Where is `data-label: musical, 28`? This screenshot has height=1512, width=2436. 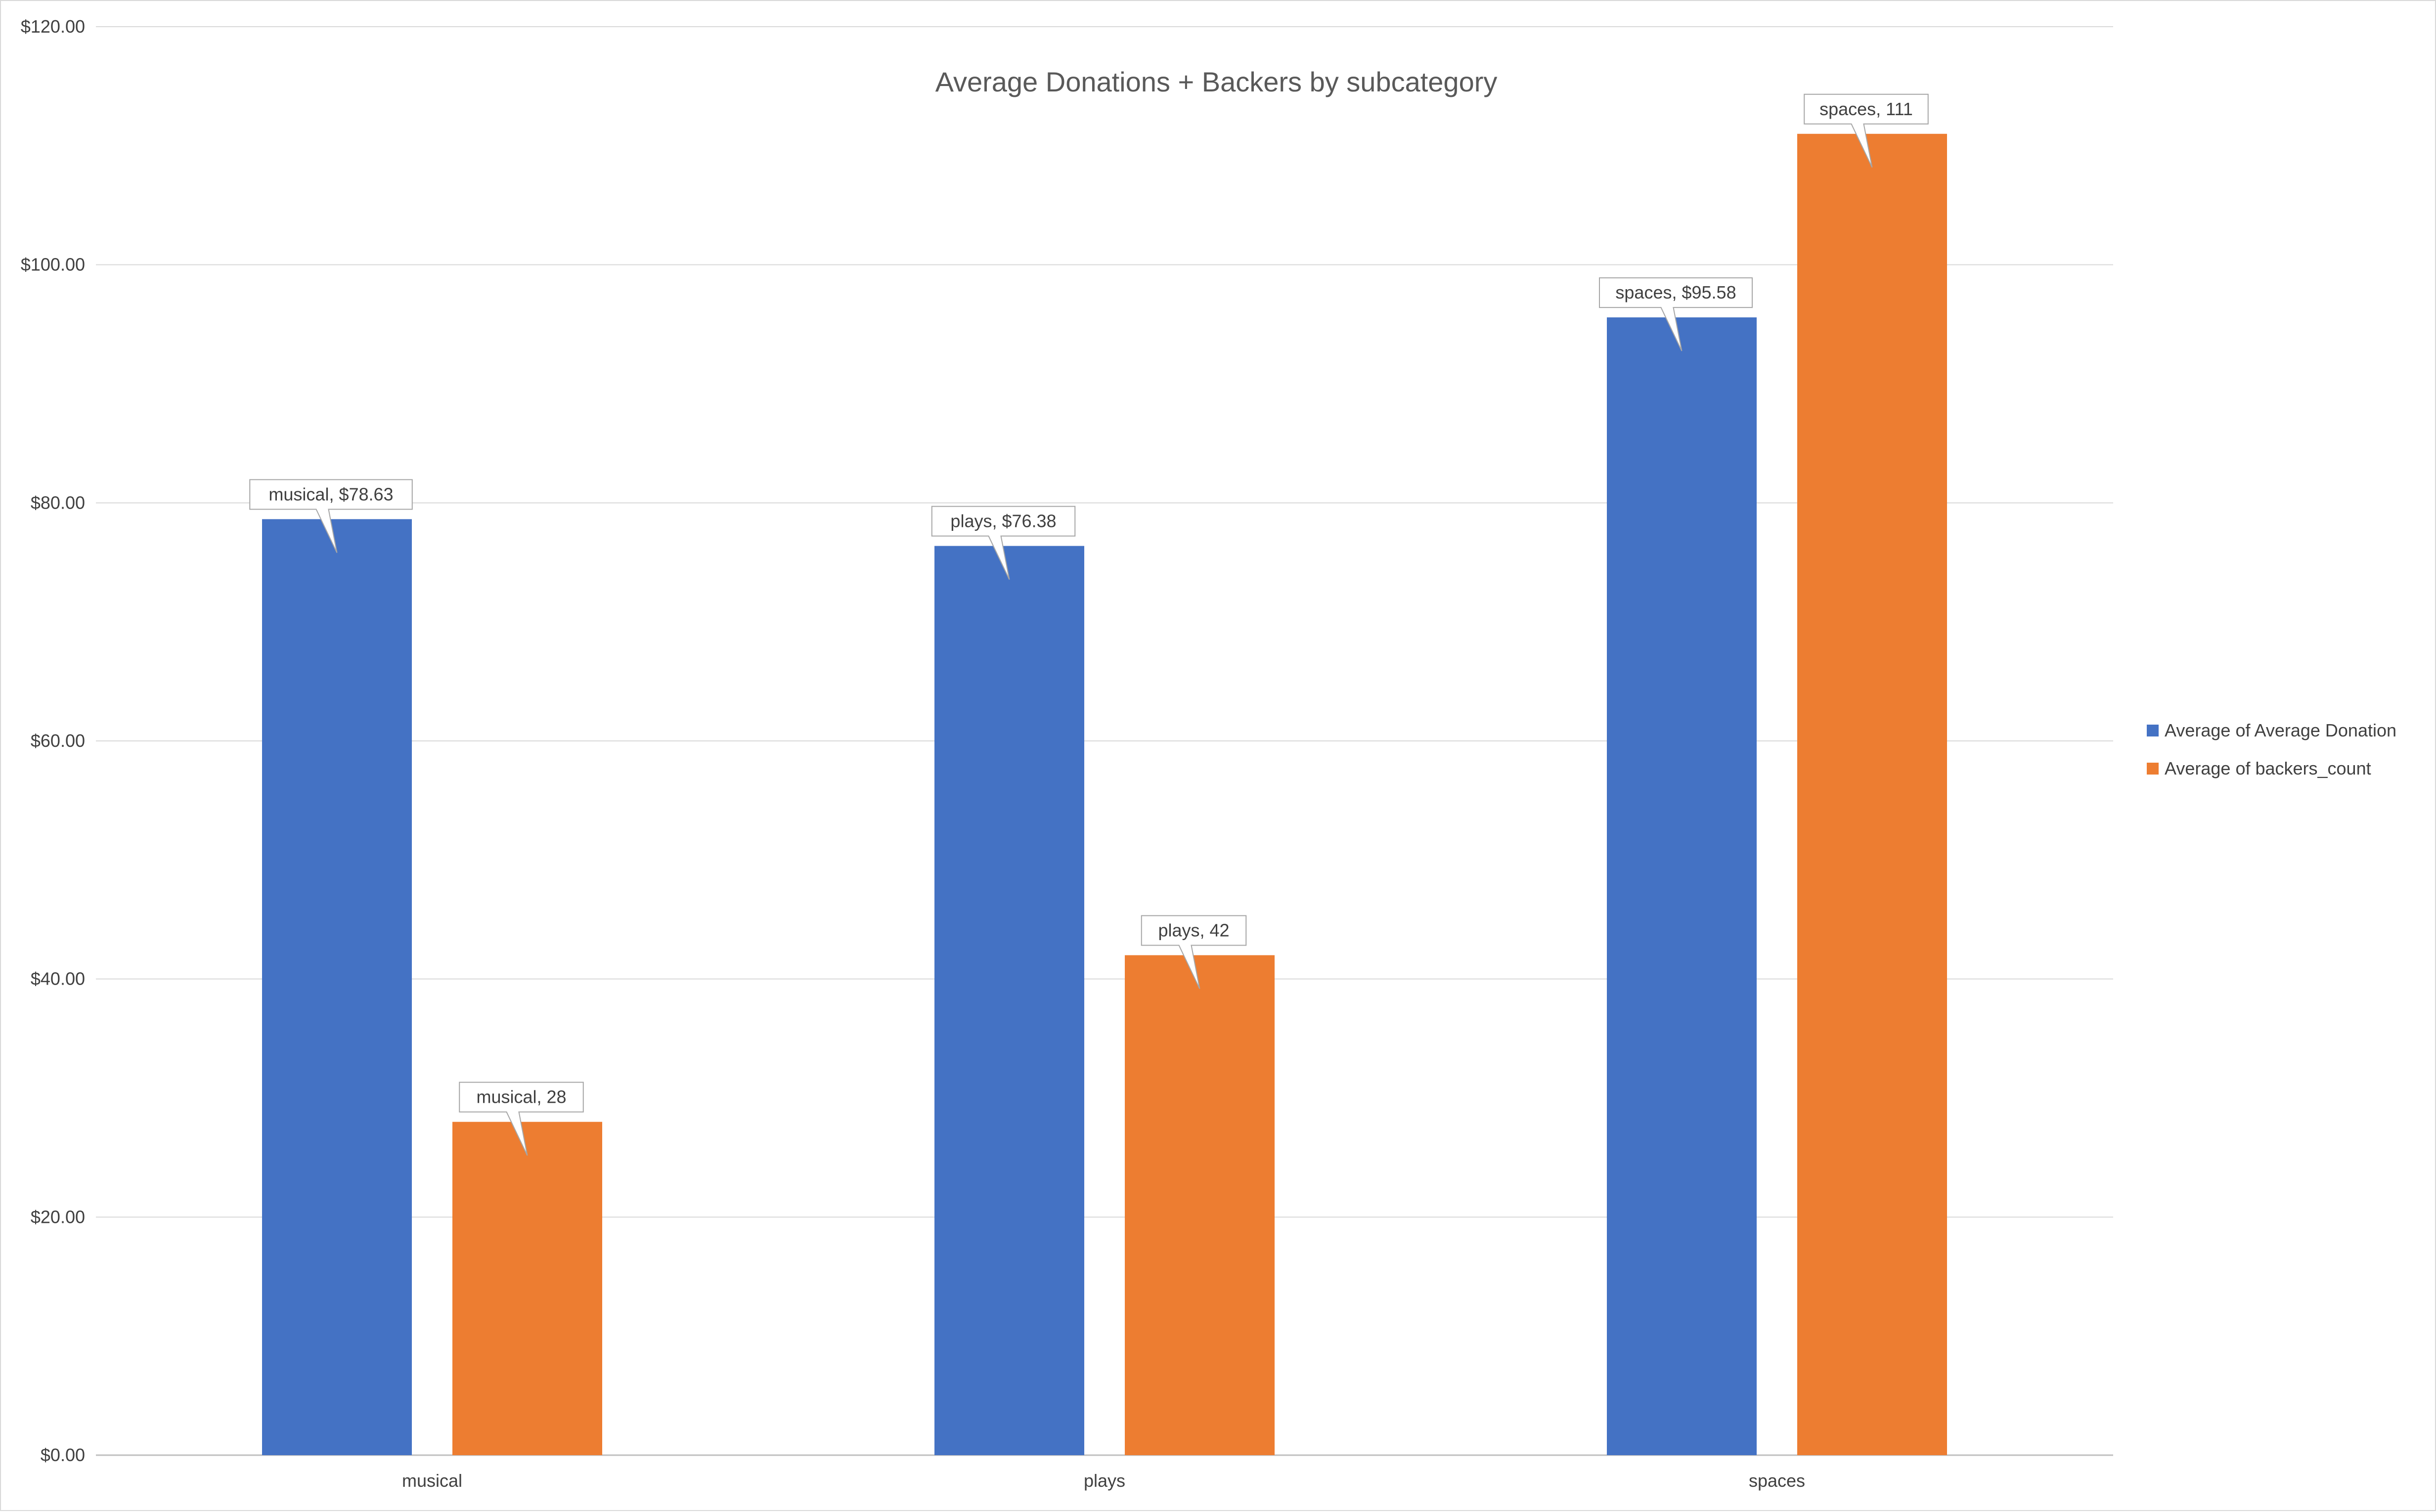 data-label: musical, 28 is located at coordinates (521, 1097).